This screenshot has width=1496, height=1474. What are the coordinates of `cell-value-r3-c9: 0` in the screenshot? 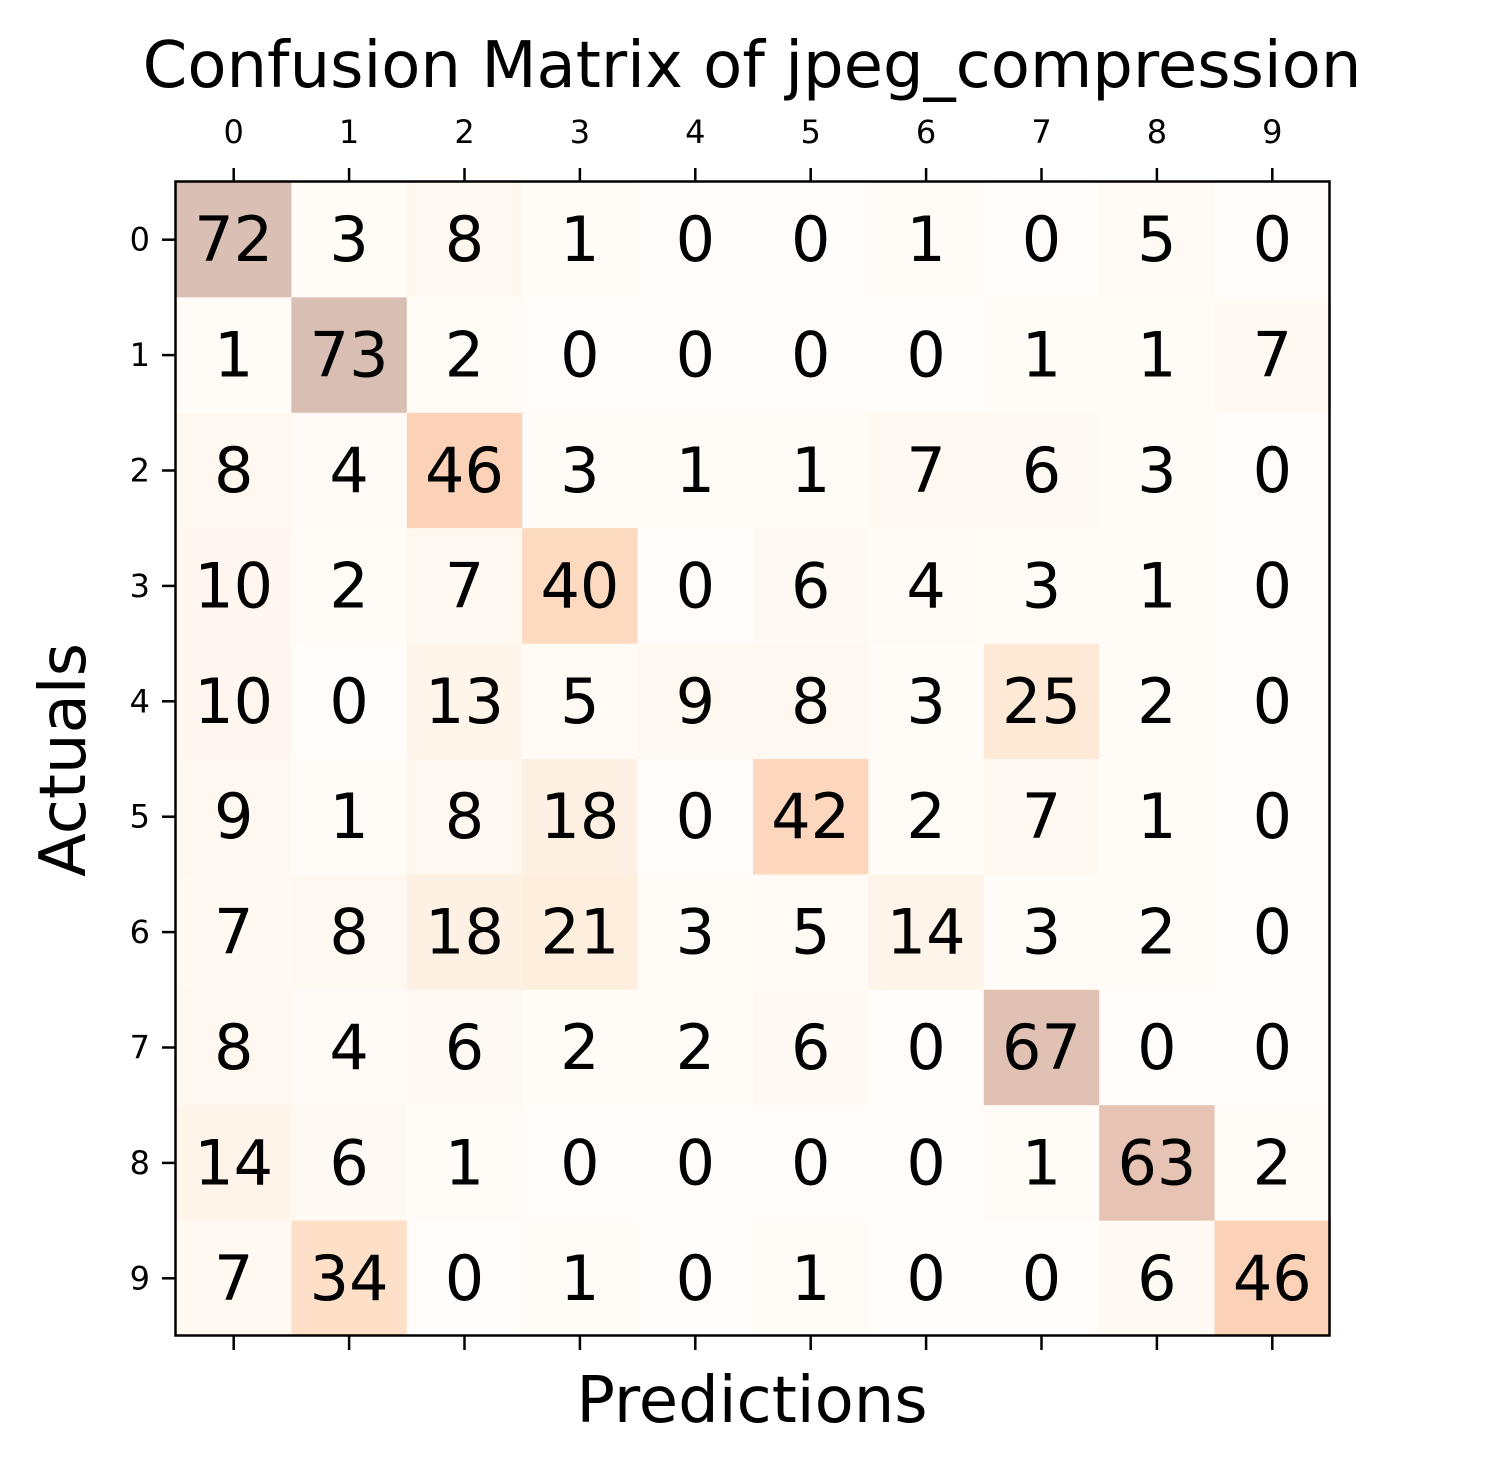 It's located at (1272, 585).